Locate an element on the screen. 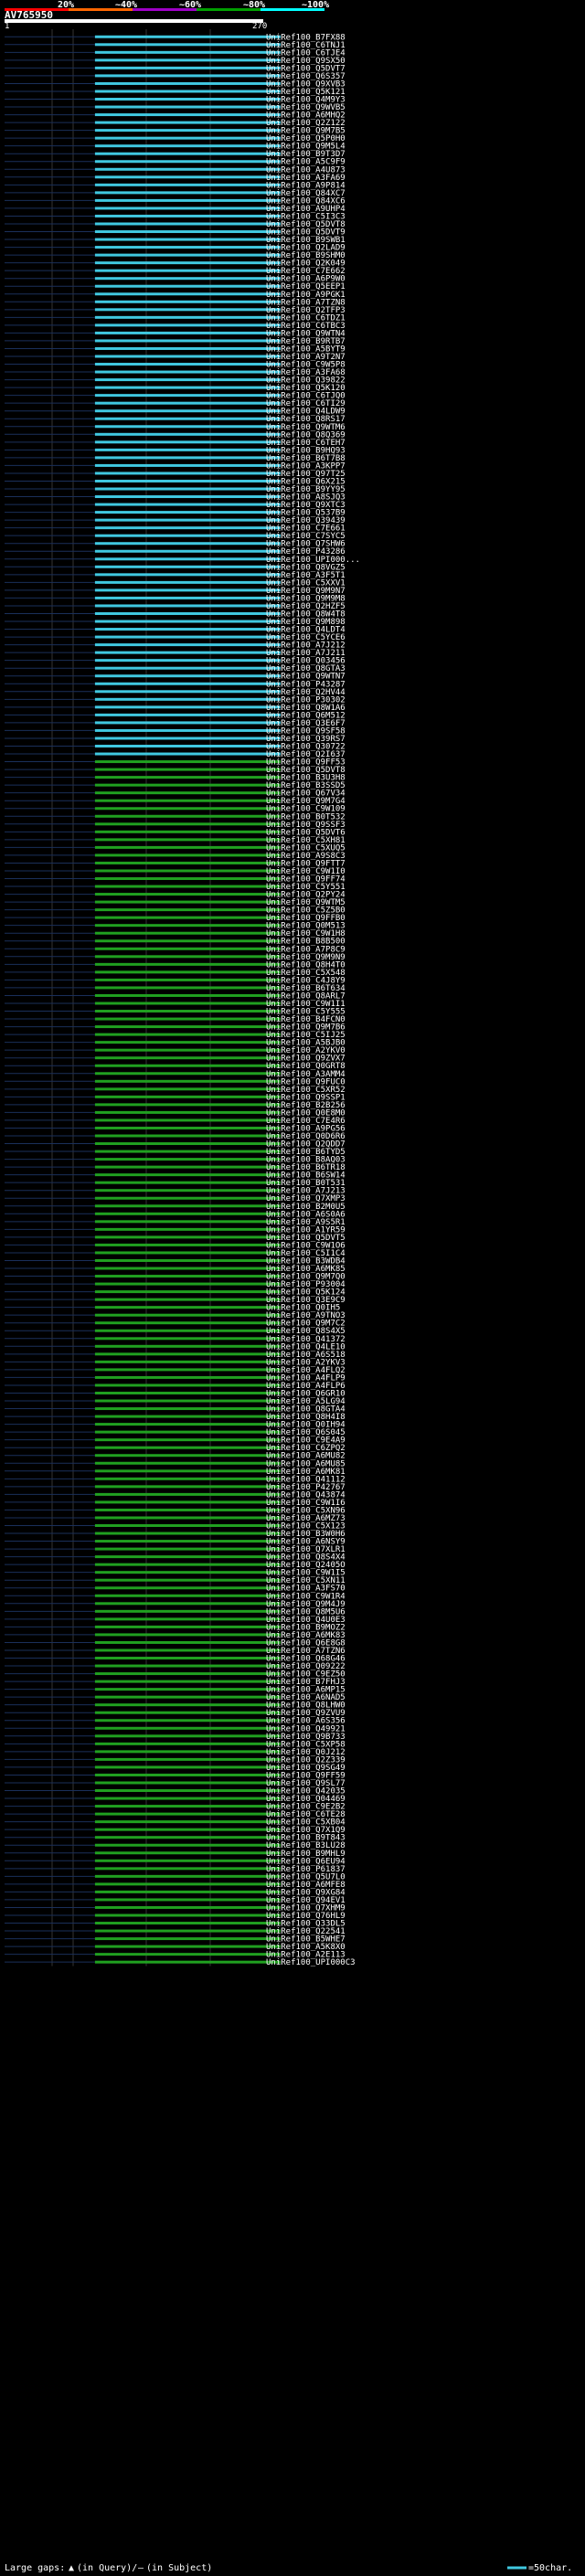 The height and width of the screenshot is (2576, 585). hit-label: UniRef100_B3WDB4 is located at coordinates (306, 1261).